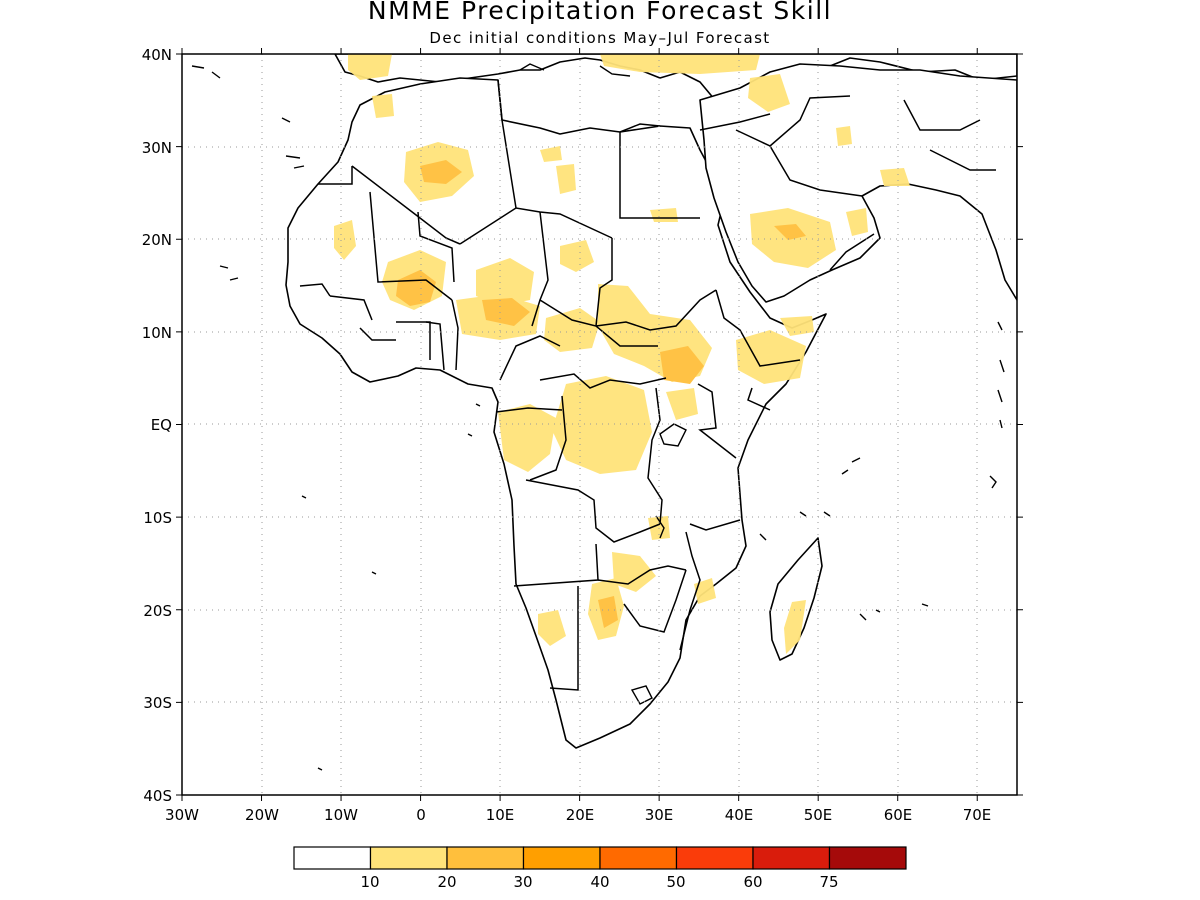 The image size is (1200, 900). What do you see at coordinates (500, 815) in the screenshot?
I see `lon-label-4: 10E` at bounding box center [500, 815].